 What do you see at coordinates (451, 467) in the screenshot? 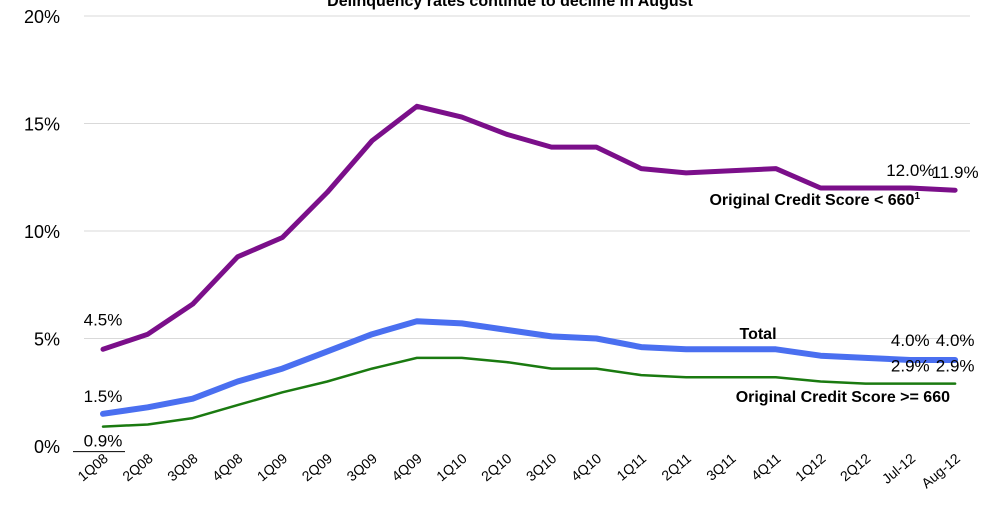
I see `x-tick-label: 1Q10` at bounding box center [451, 467].